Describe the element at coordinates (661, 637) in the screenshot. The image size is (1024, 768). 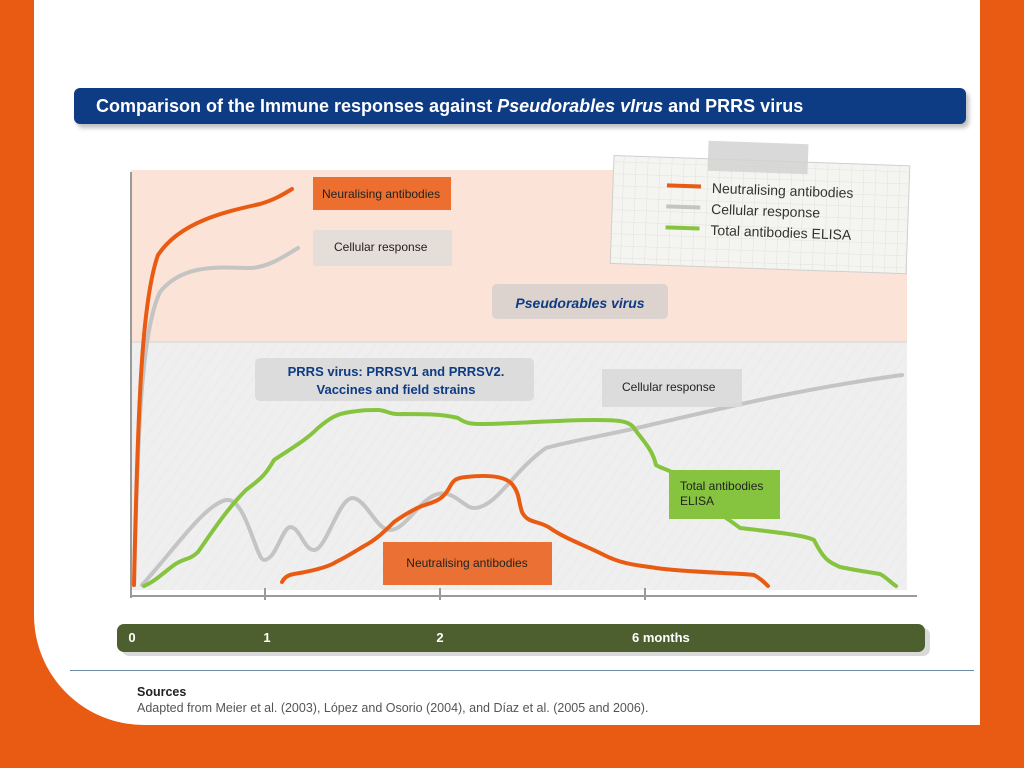
I see `timeline-tick-3: 6 months` at that location.